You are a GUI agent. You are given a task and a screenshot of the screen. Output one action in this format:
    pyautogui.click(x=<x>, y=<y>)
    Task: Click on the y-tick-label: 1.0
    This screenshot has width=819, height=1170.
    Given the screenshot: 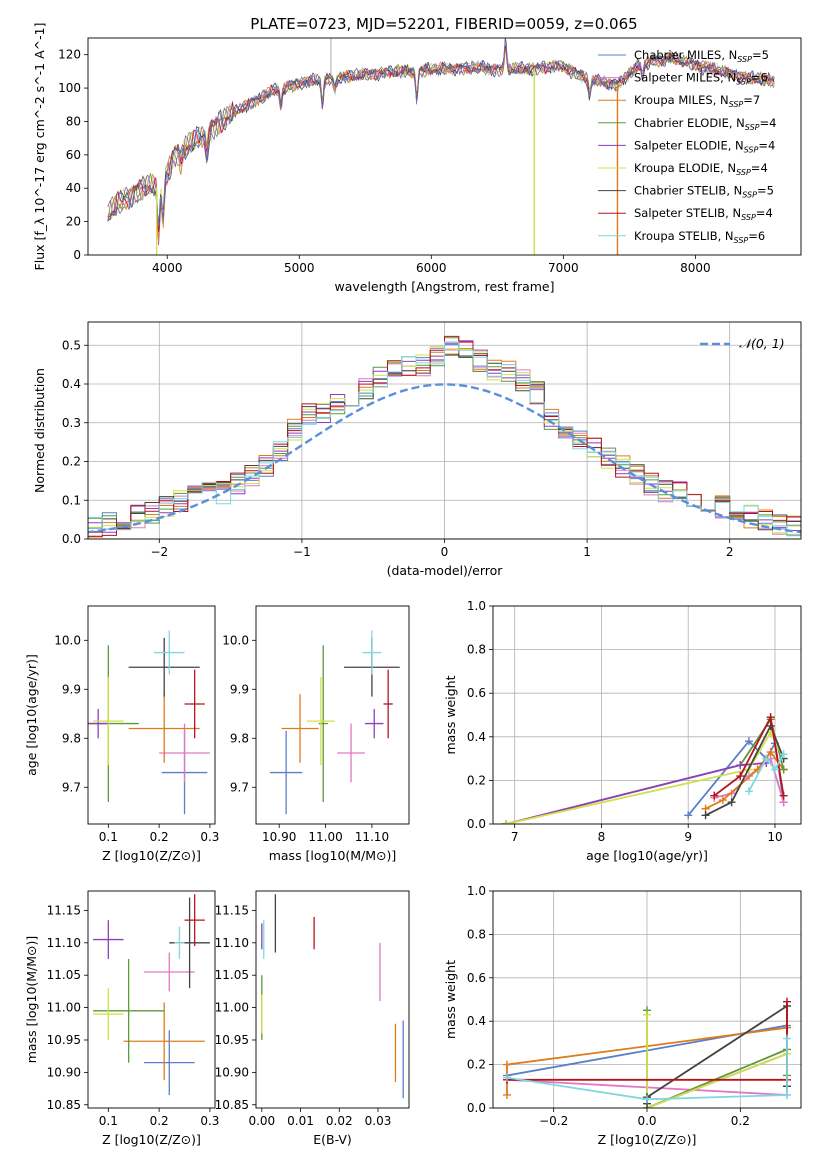 What is the action you would take?
    pyautogui.click(x=476, y=891)
    